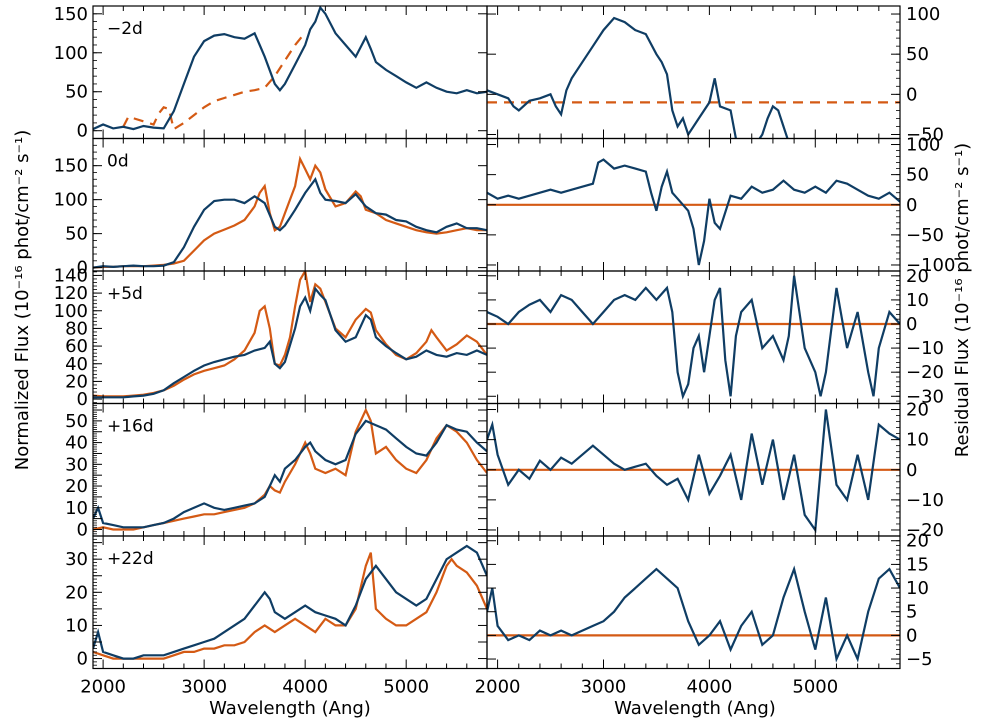 The height and width of the screenshot is (721, 982). I want to click on y-tick-label: 80, so click(76, 328).